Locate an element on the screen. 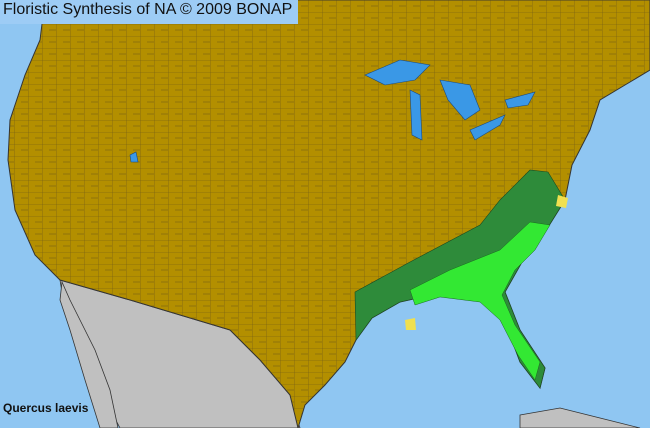  baja-california is located at coordinates (89, 354).